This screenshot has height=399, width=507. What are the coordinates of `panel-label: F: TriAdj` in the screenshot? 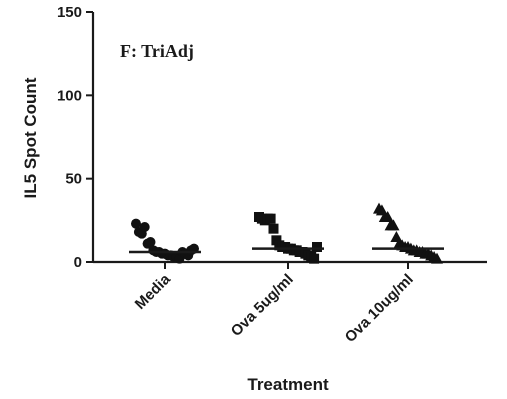 It's located at (157, 51).